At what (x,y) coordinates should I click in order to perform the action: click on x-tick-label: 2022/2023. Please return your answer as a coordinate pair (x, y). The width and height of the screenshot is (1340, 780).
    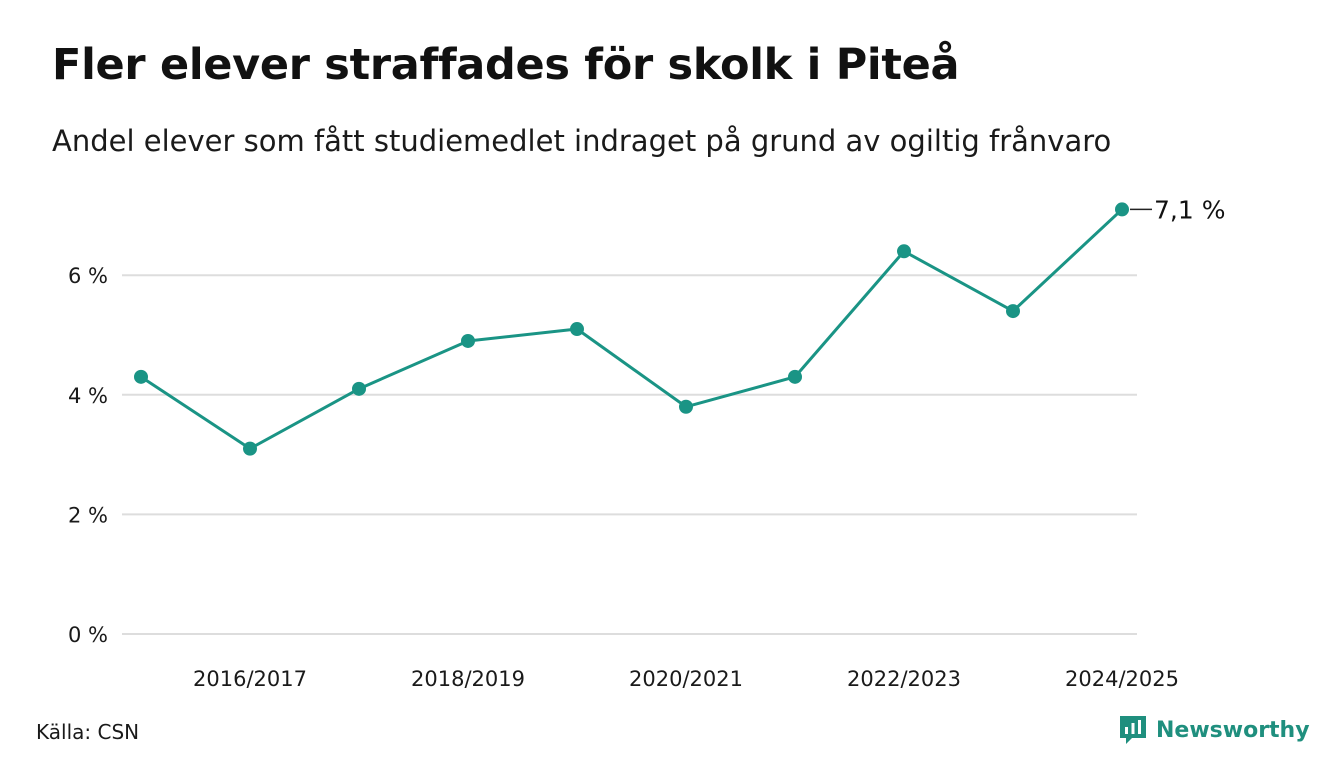
    Looking at the image, I should click on (904, 679).